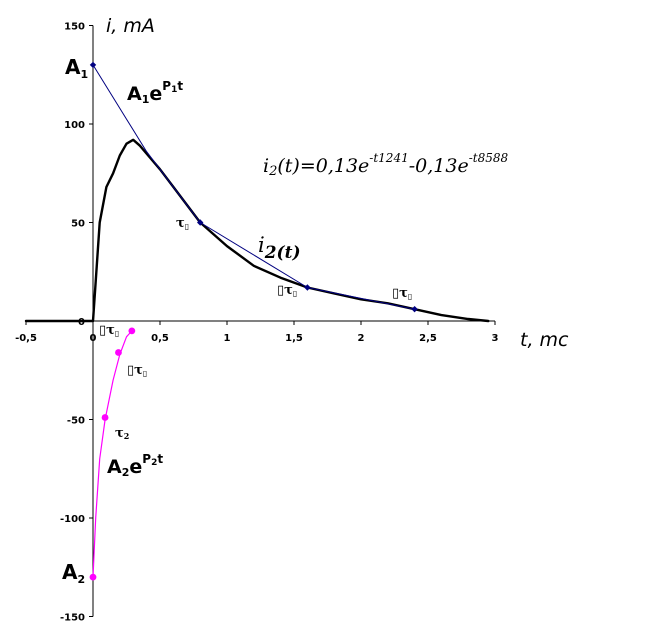 Image resolution: width=646 pixels, height=643 pixels. Describe the element at coordinates (78, 224) in the screenshot. I see `y-tick-label: 50` at that location.